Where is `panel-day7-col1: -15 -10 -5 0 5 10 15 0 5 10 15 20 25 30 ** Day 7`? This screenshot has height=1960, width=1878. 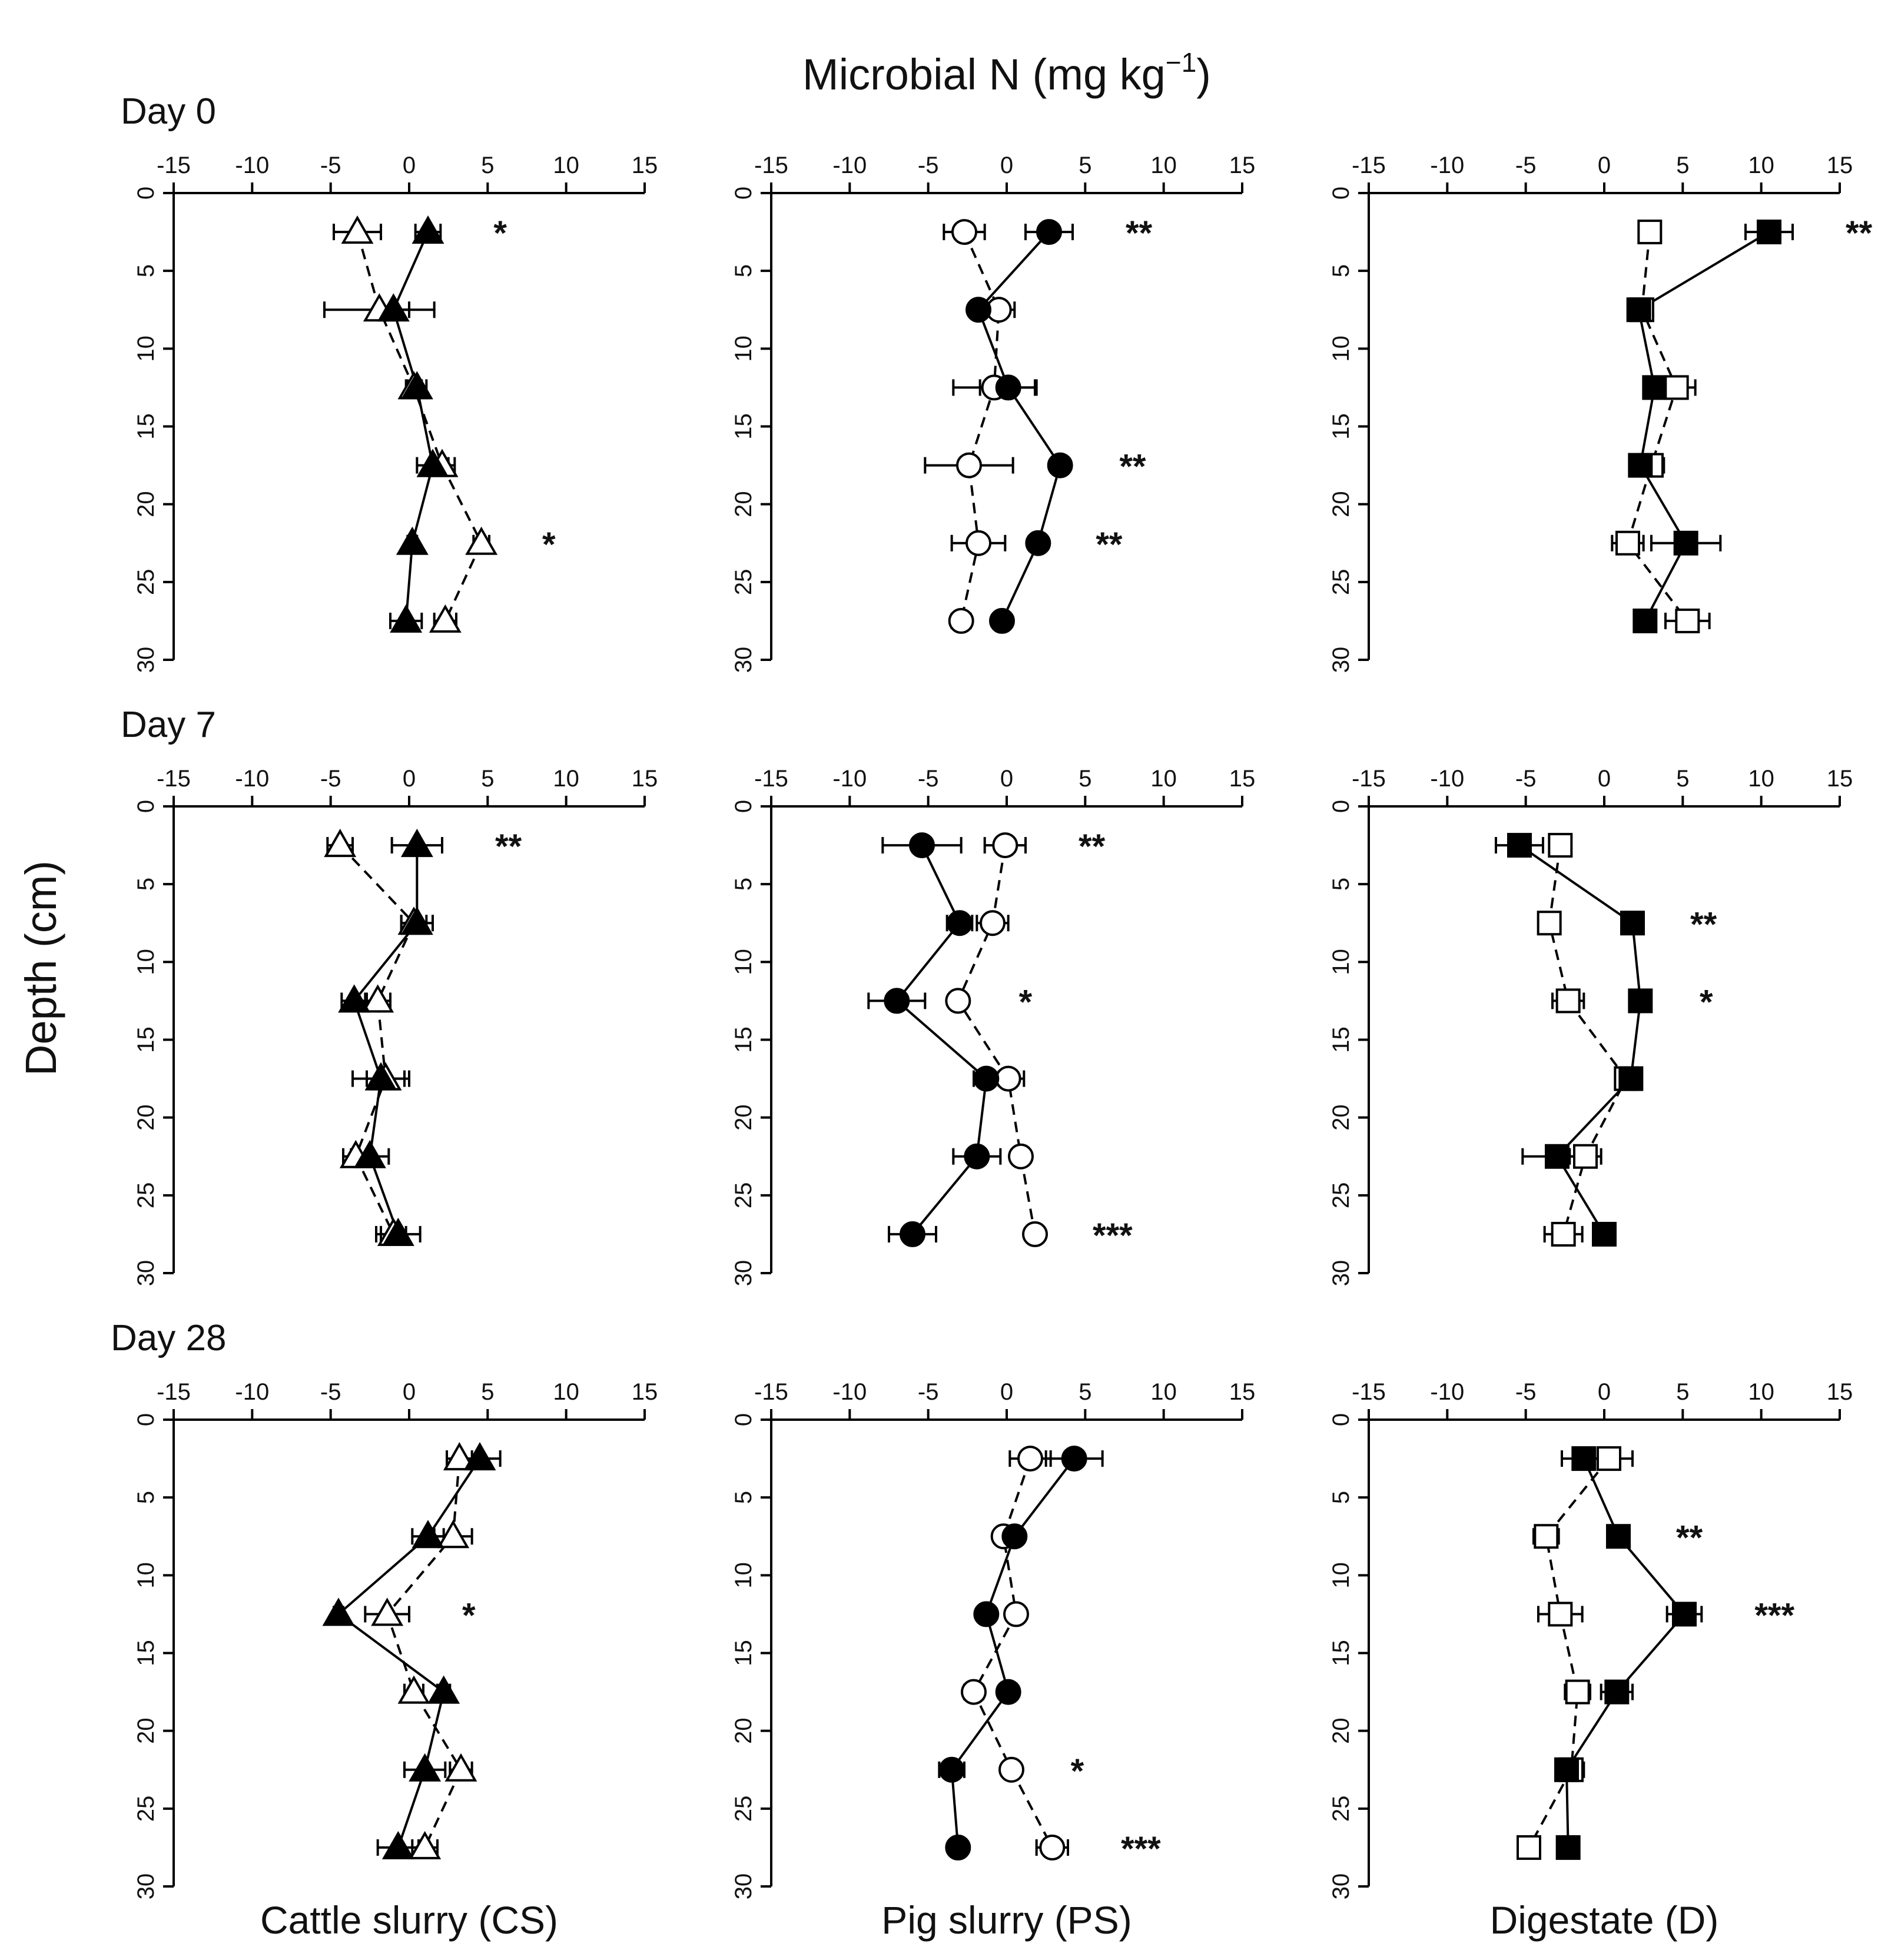 panel-day7-col1: -15 -10 -5 0 5 10 15 0 5 10 15 20 25 30 ** Day 7 is located at coordinates (389, 995).